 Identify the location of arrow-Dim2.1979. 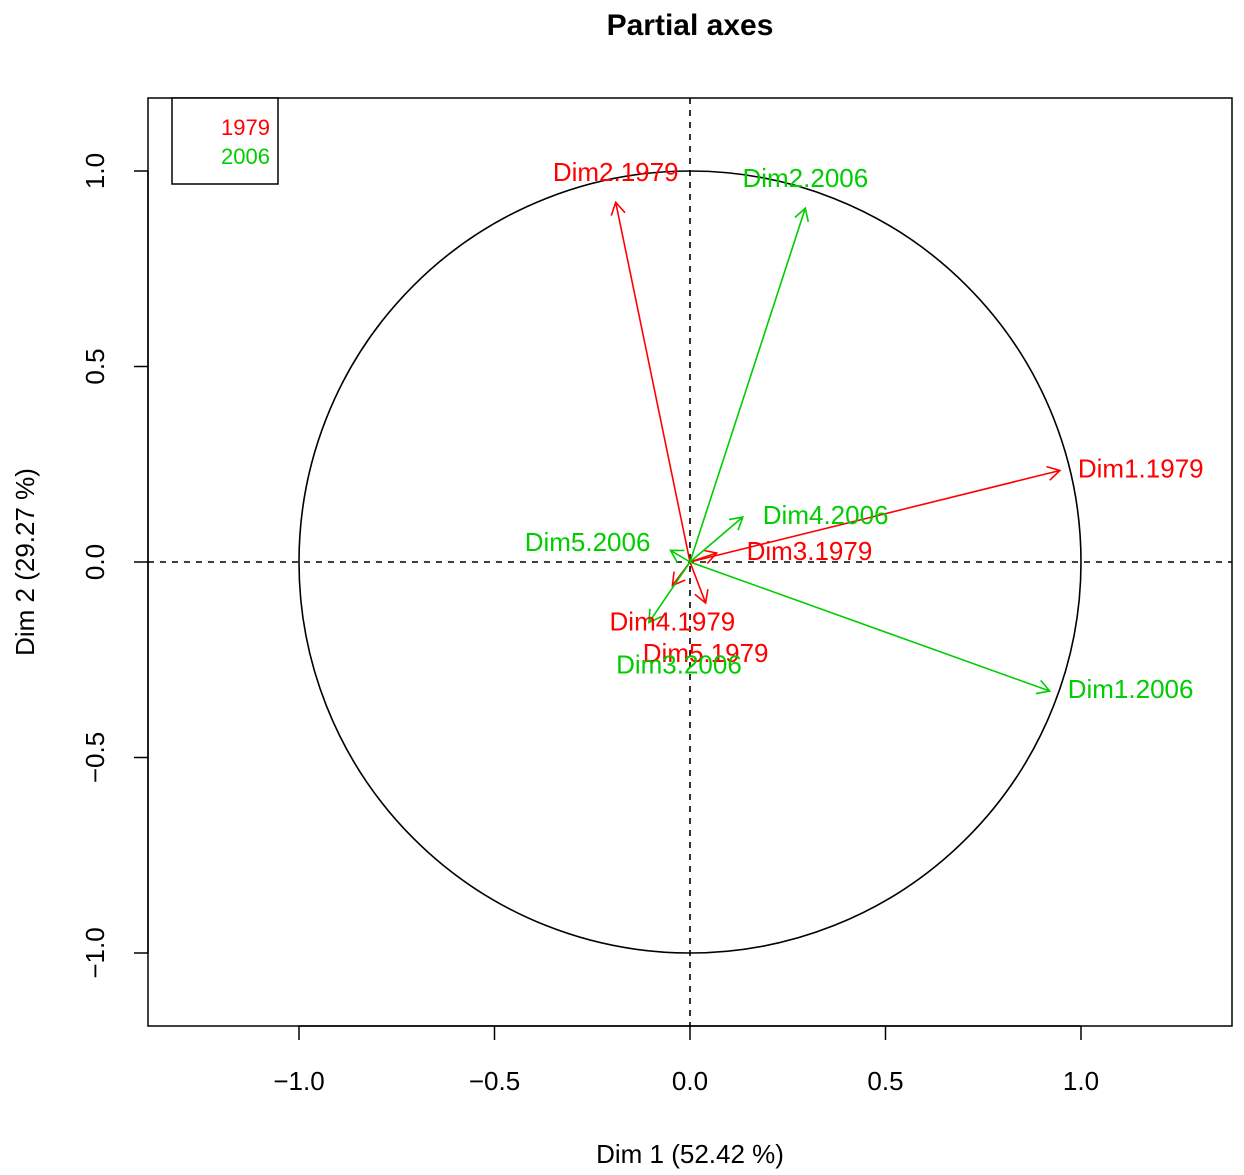
(652, 382).